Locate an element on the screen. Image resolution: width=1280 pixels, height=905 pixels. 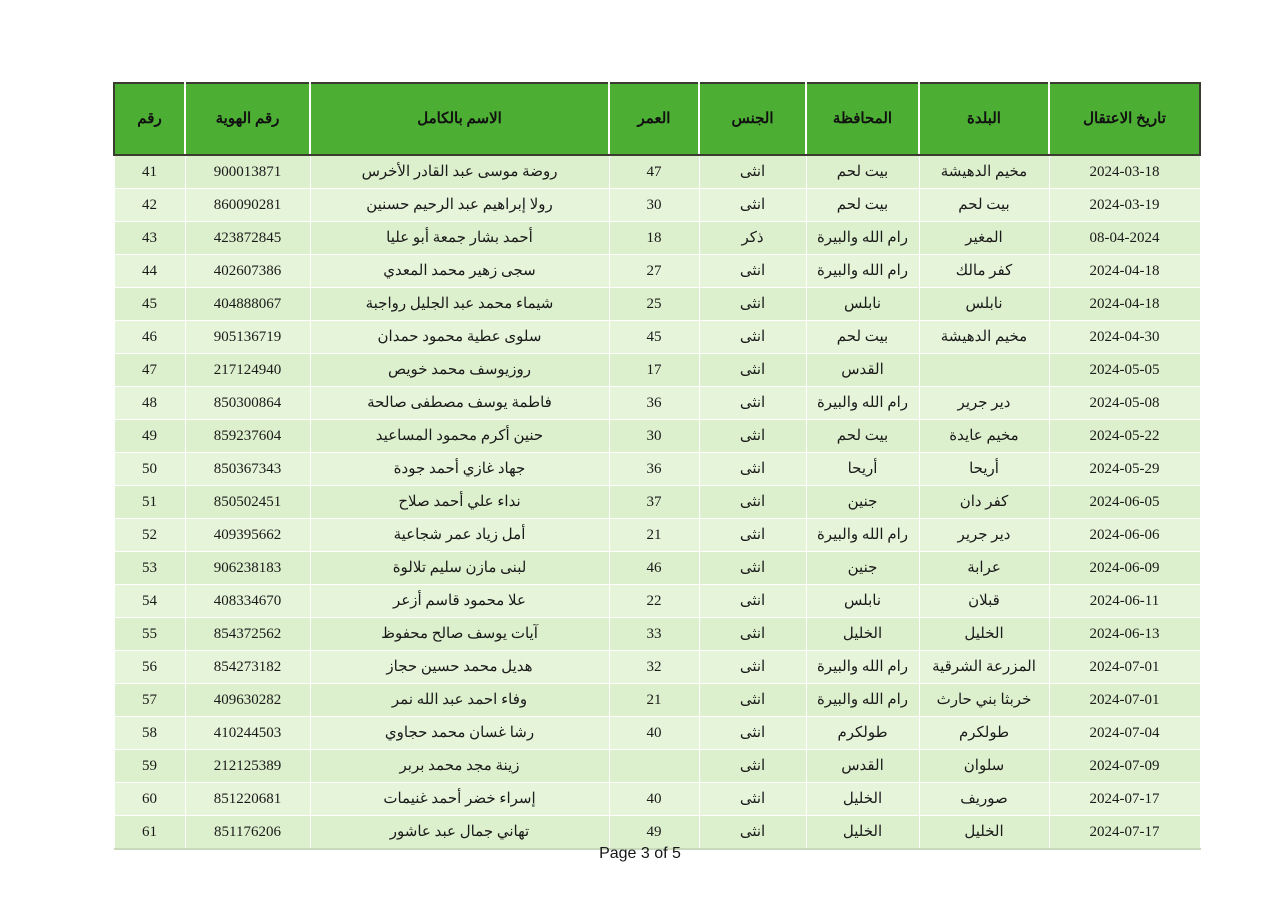
cell-town: مخيم عايدة is located at coordinates (984, 436).